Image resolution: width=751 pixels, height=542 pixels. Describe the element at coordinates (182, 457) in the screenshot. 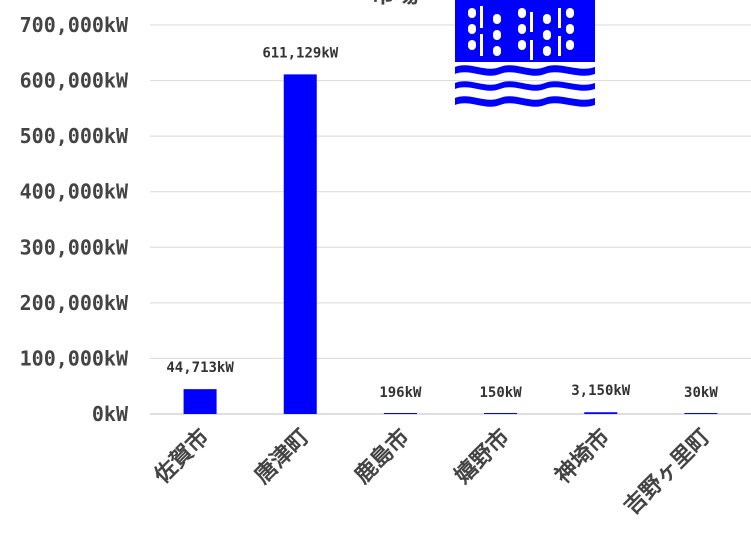

I see `x-tick-label: 佐賀市` at that location.